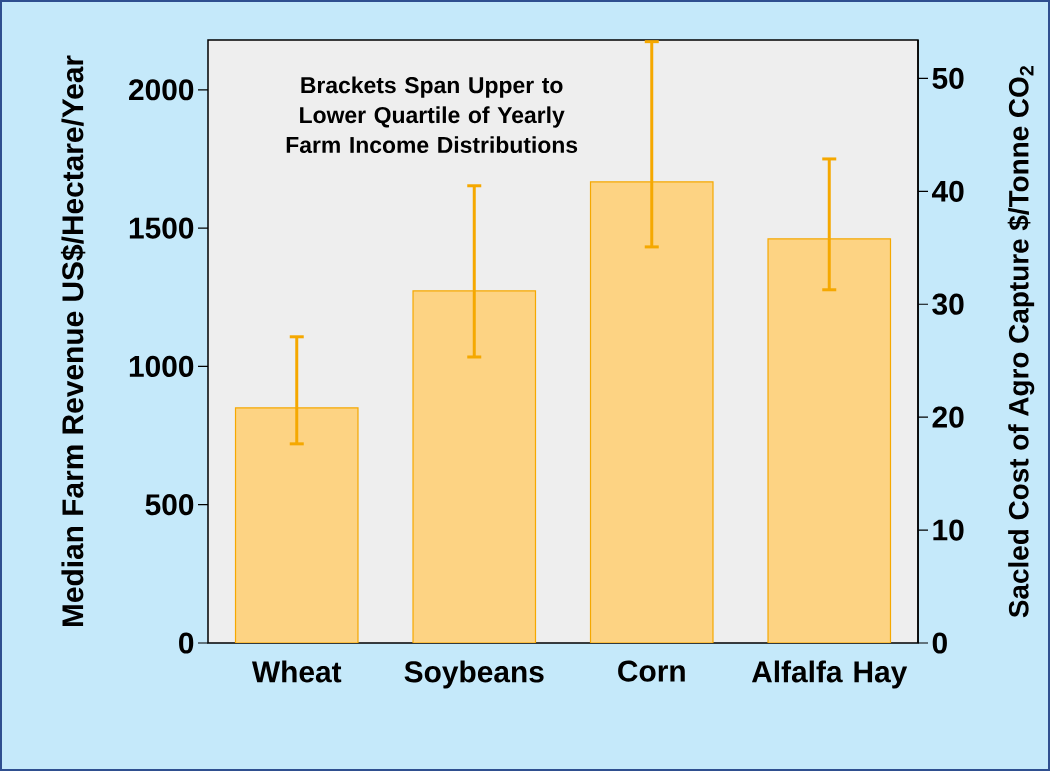 This screenshot has width=1050, height=771. Describe the element at coordinates (651, 671) in the screenshot. I see `x-tick-label: Corn` at that location.